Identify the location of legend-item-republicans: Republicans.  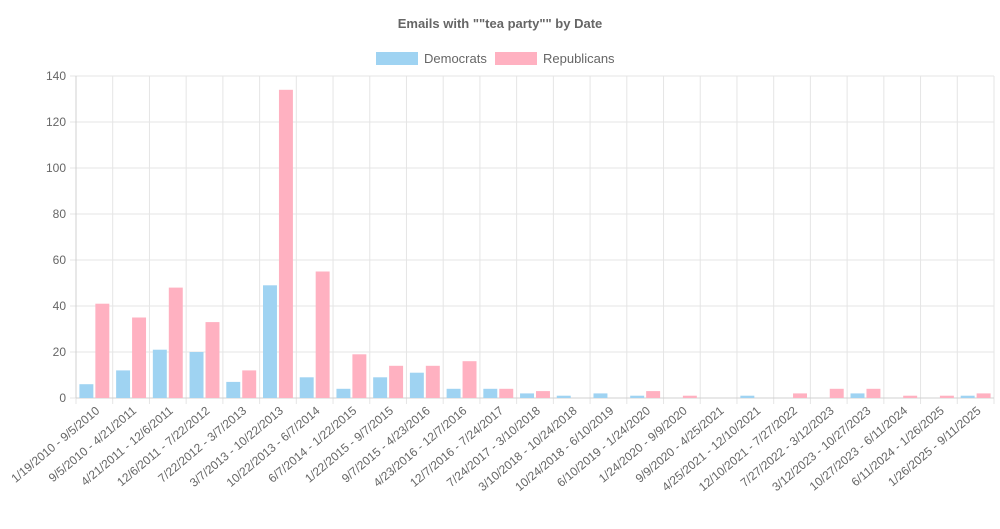
(555, 58).